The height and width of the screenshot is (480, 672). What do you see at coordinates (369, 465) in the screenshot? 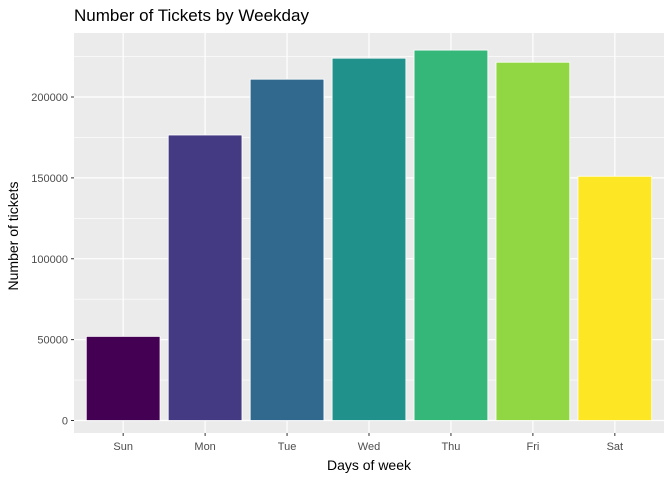
I see `x-axis-title: Days of week` at bounding box center [369, 465].